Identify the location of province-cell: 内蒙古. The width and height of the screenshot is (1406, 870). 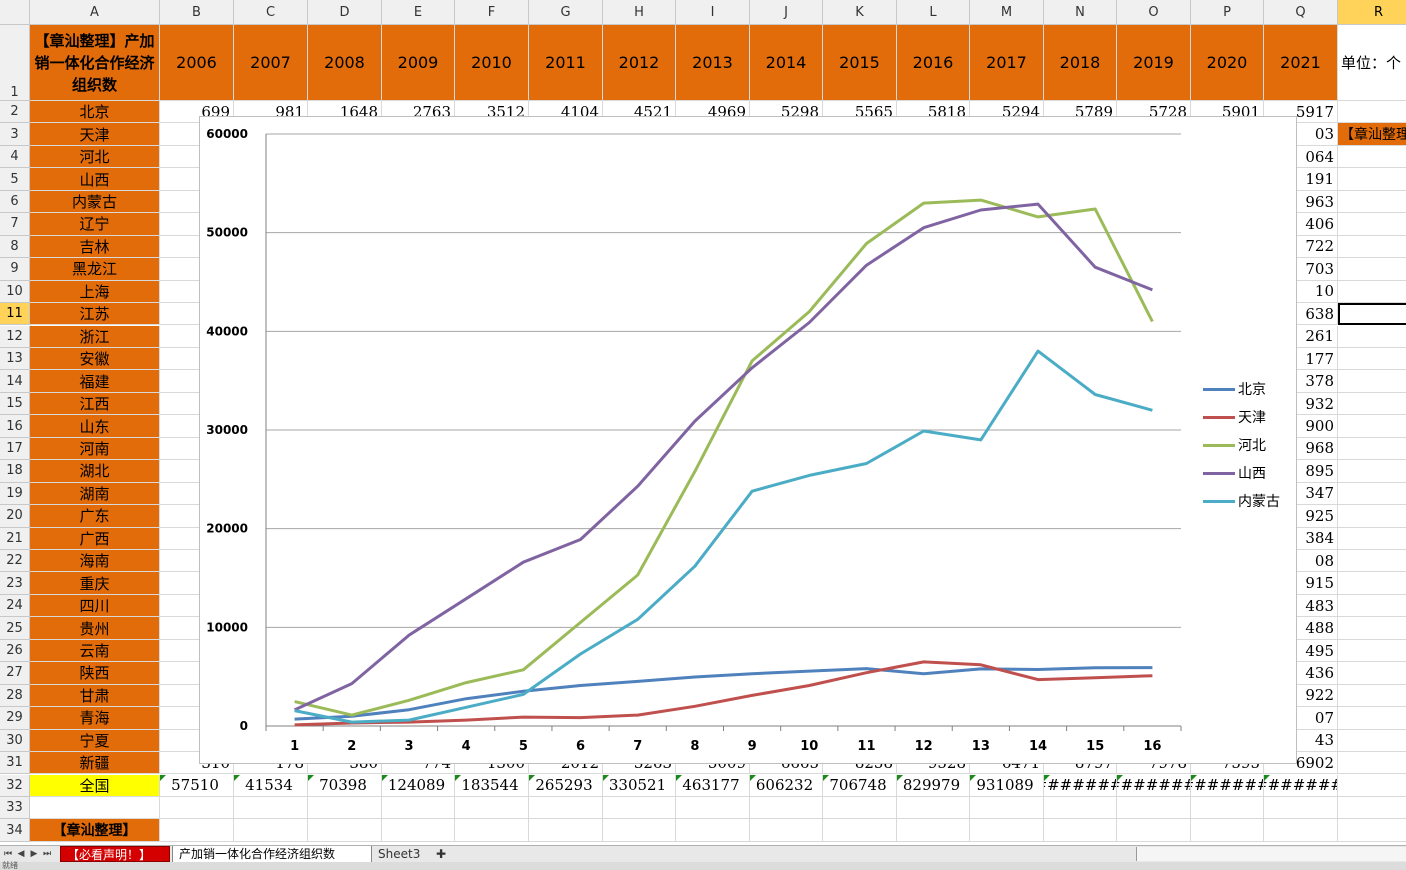
(95, 202).